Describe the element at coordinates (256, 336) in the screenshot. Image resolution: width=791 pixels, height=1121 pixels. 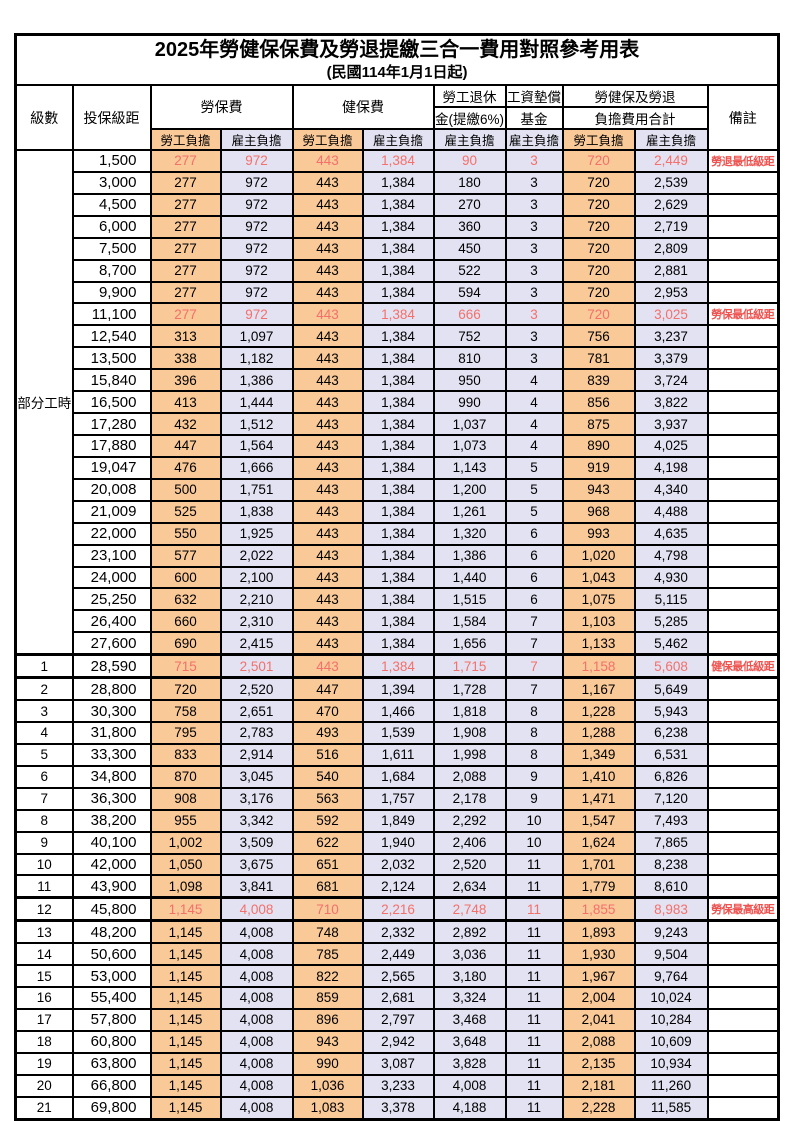
I see `labor-employer-cell: 1,097` at that location.